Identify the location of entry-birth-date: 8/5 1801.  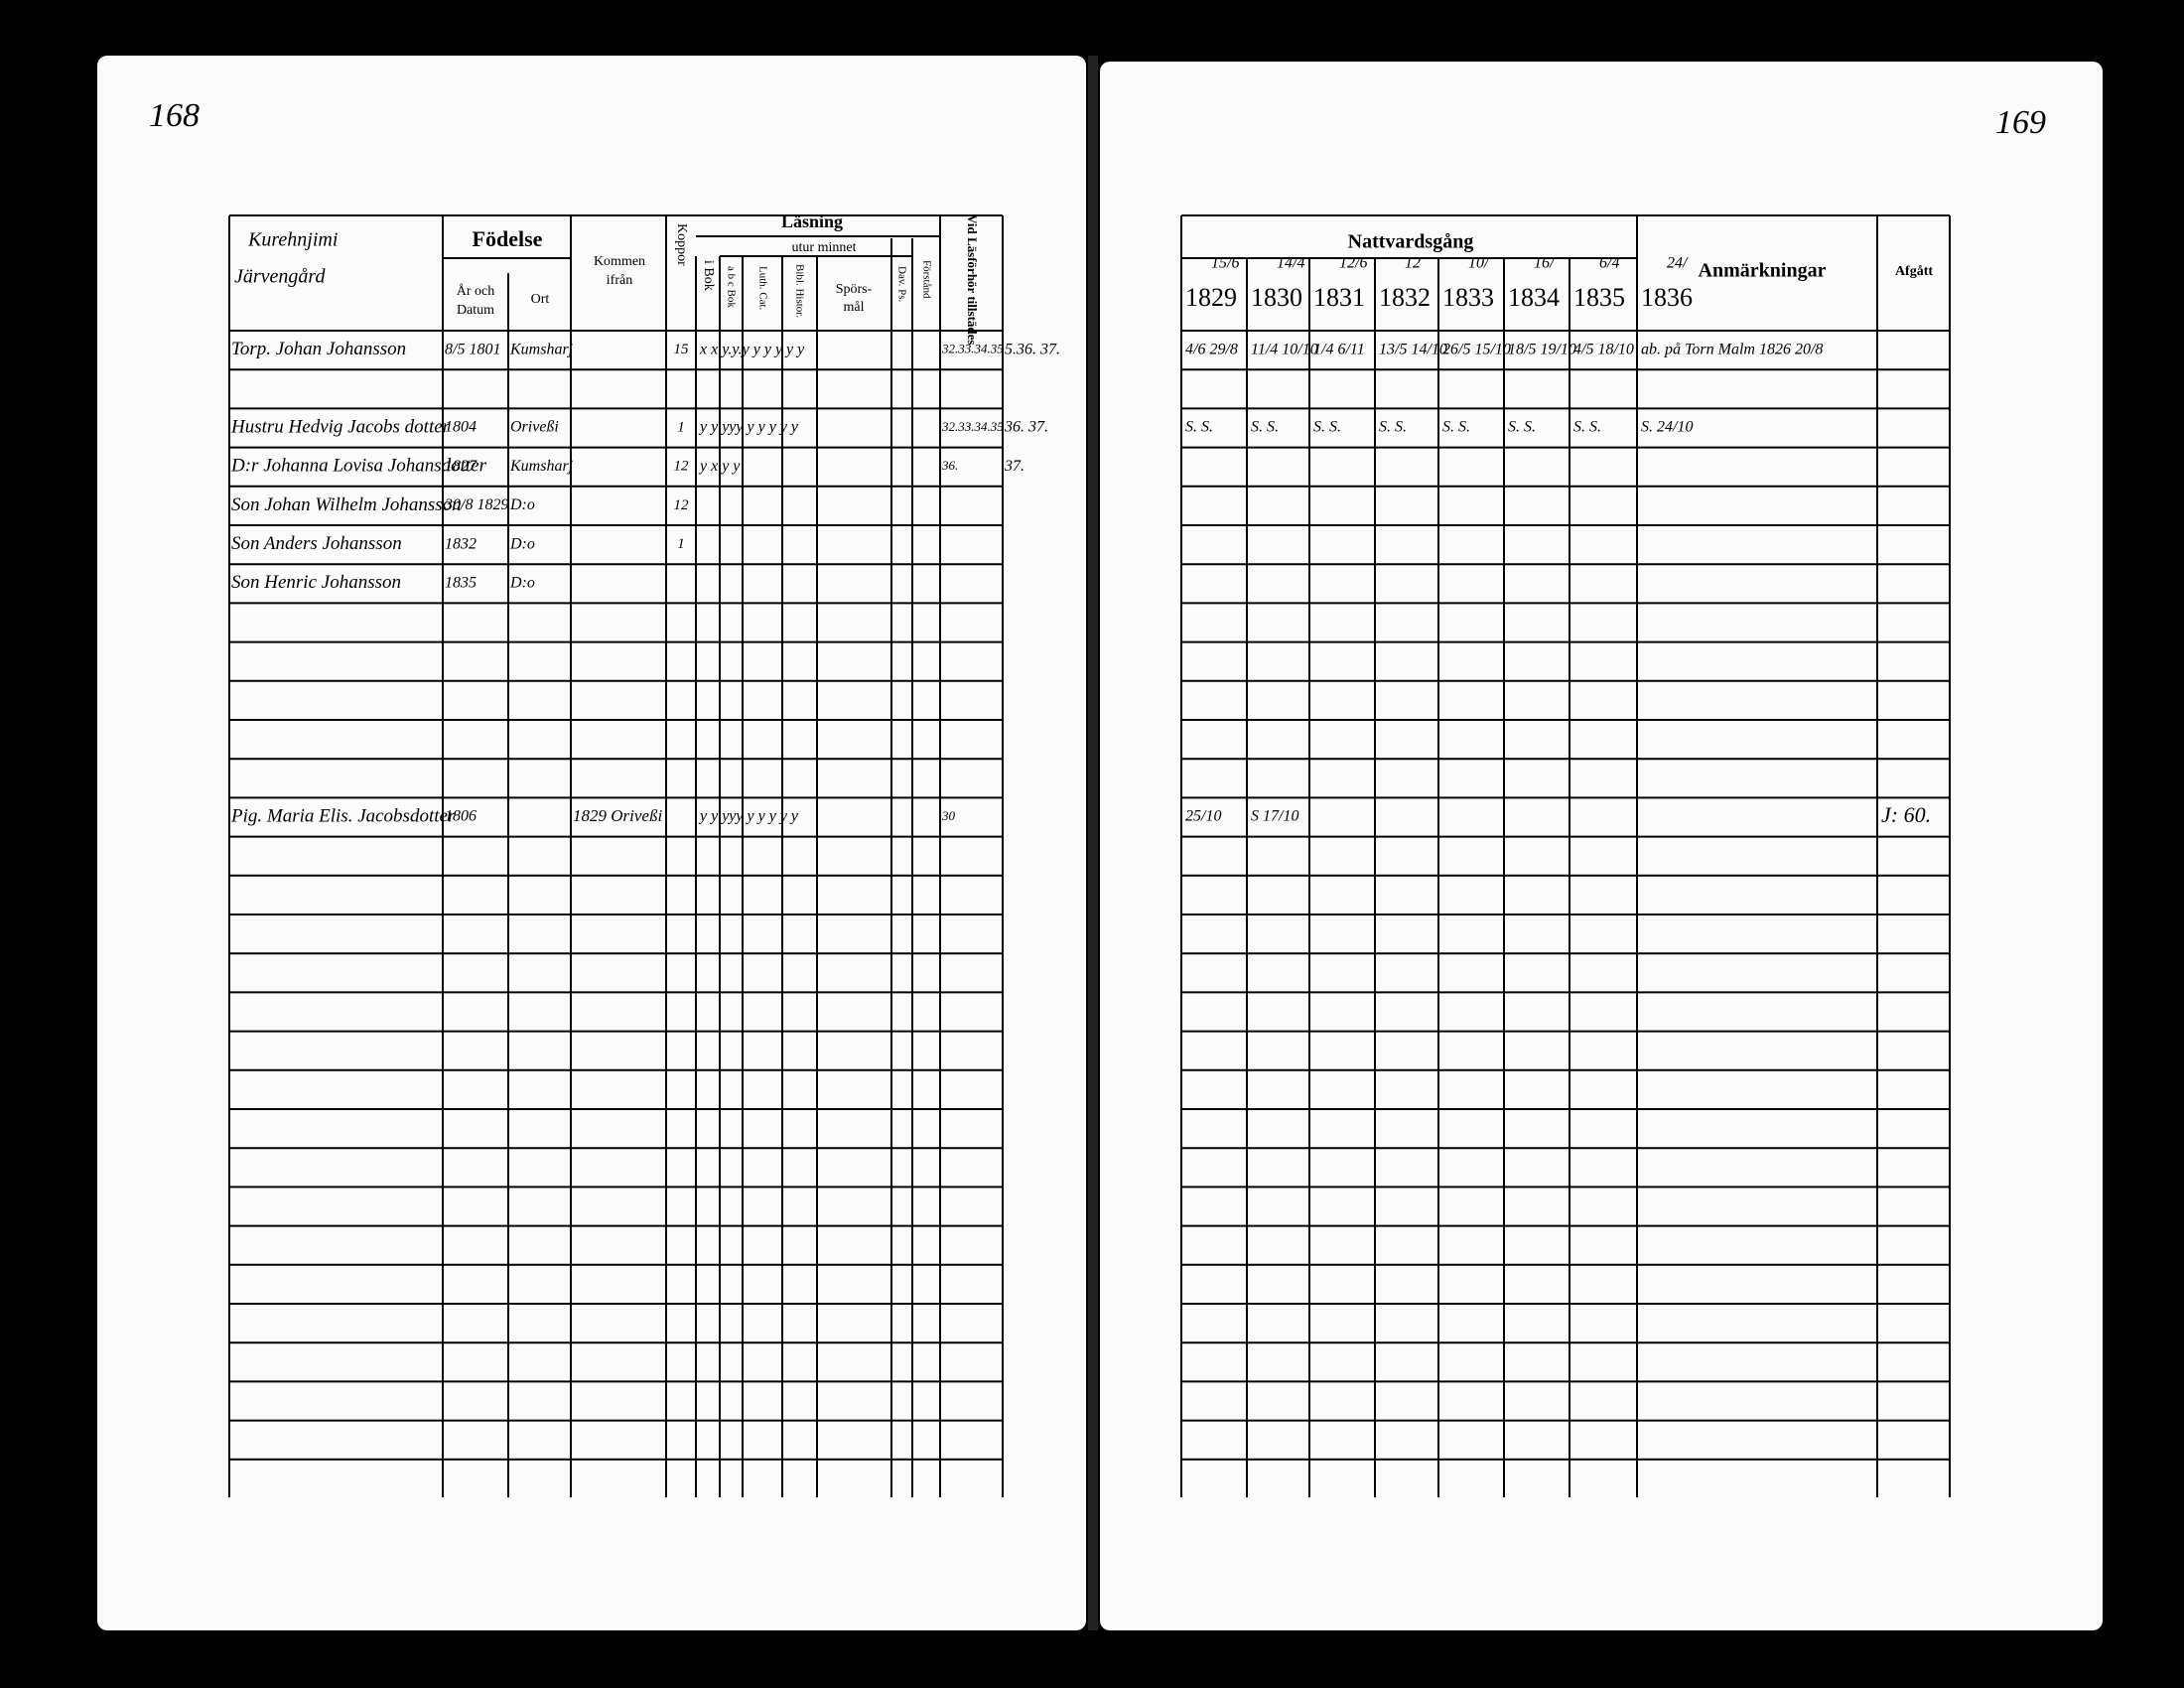
(472, 349).